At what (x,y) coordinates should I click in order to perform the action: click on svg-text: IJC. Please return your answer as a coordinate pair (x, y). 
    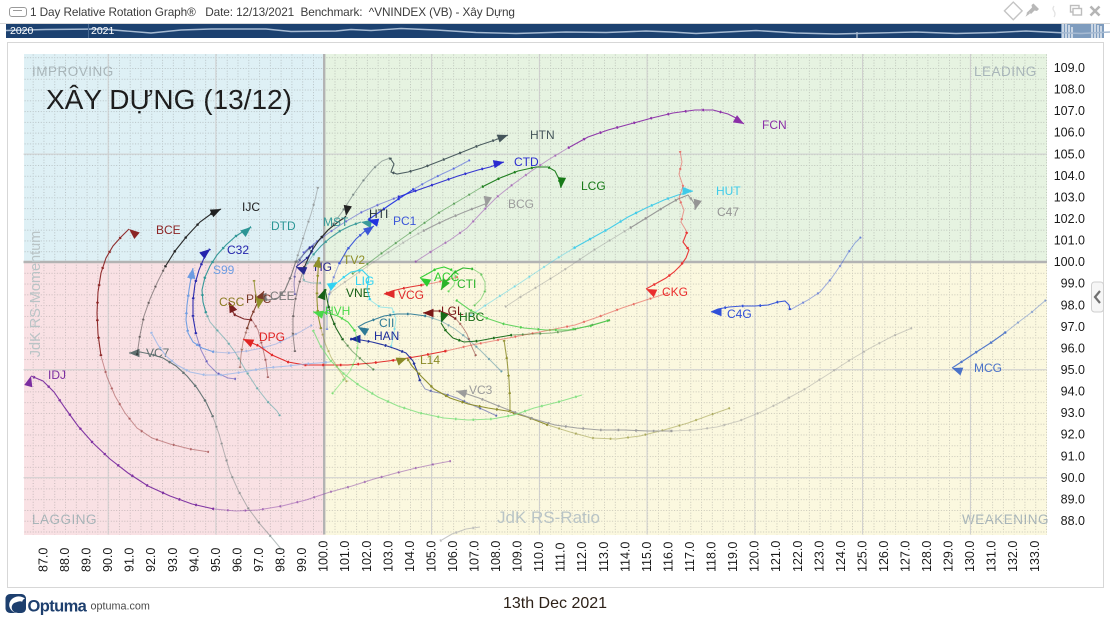
    Looking at the image, I should click on (251, 207).